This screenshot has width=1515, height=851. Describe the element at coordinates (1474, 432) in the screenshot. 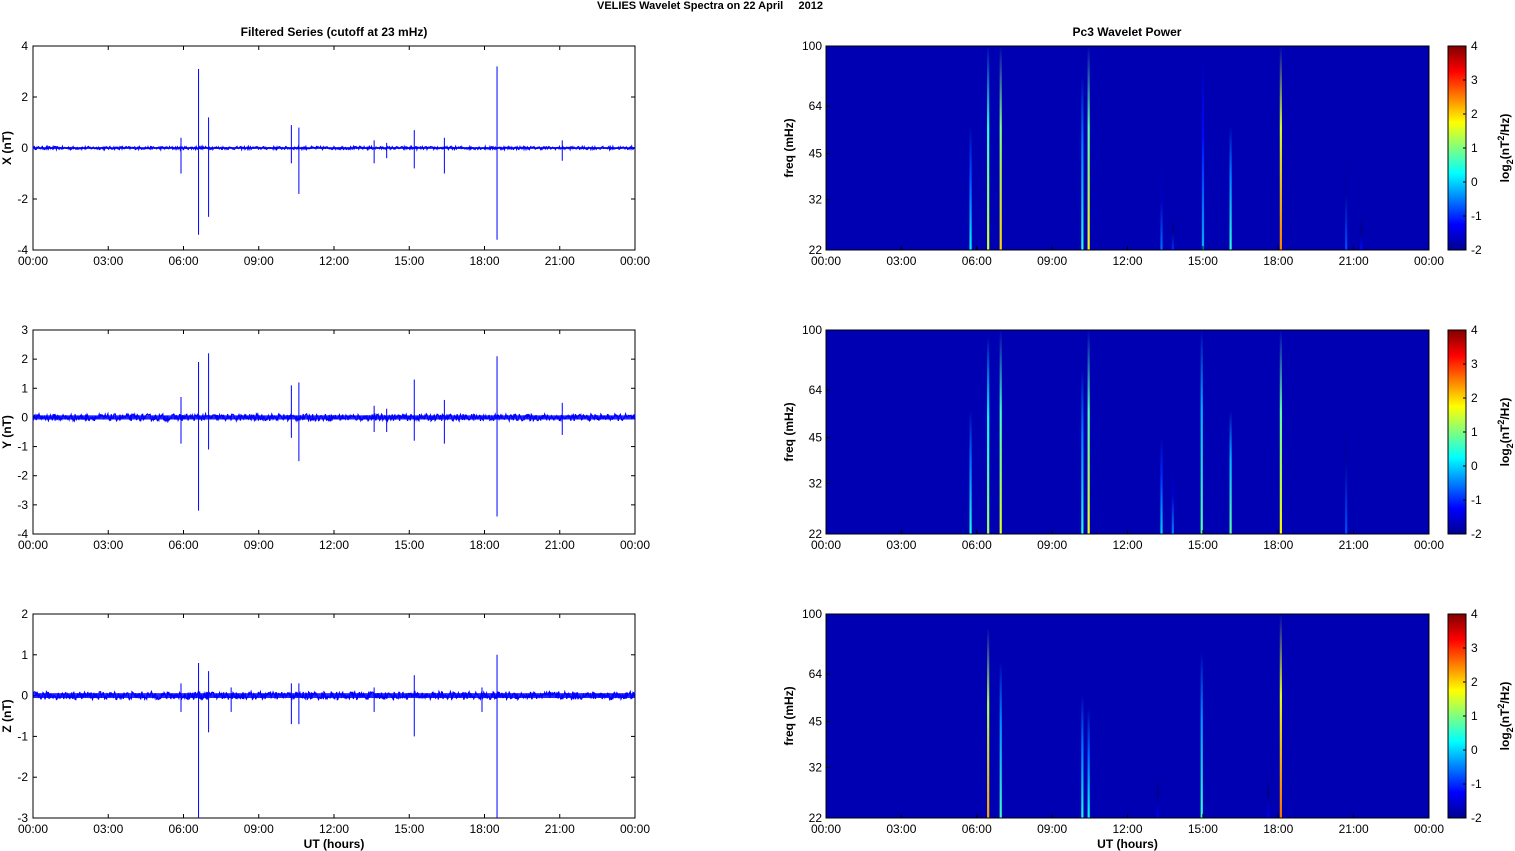

I see `colorbar-tick-label: 1` at that location.